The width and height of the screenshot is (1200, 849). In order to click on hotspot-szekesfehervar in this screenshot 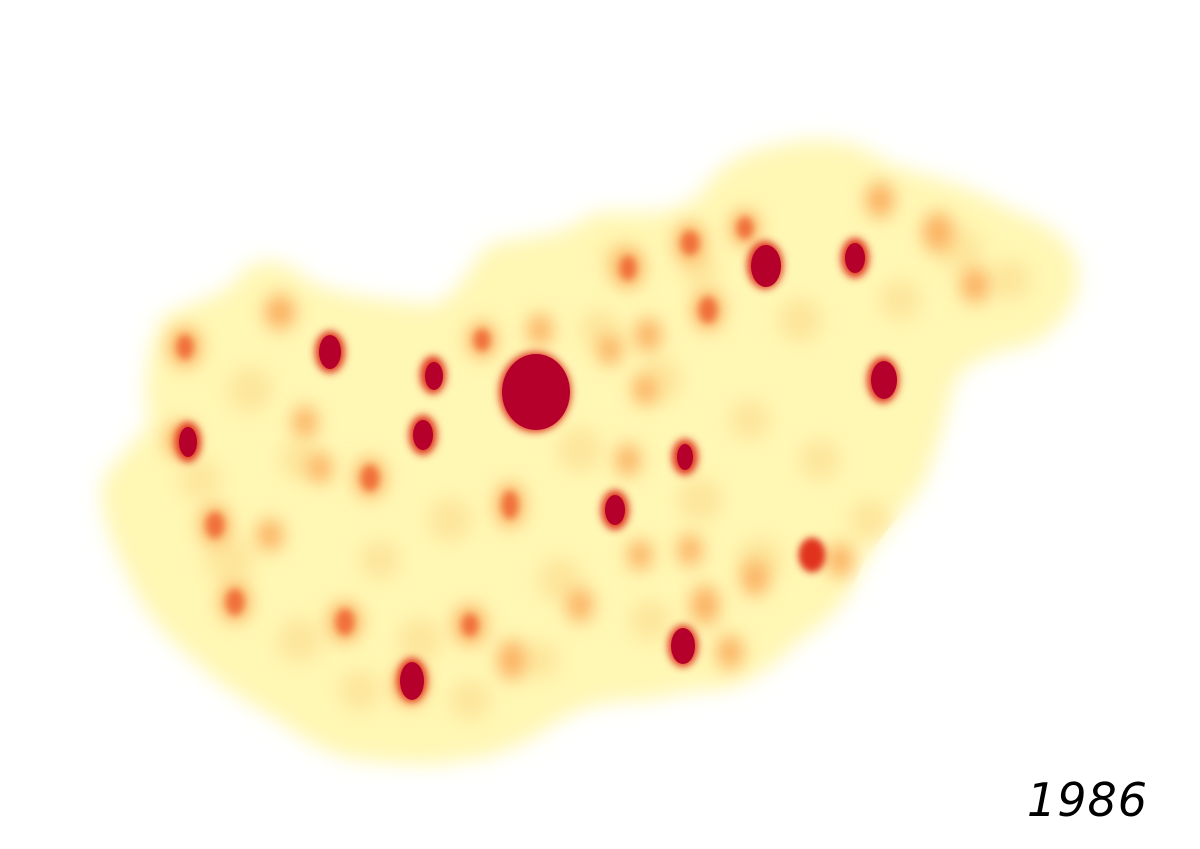, I will do `click(423, 435)`.